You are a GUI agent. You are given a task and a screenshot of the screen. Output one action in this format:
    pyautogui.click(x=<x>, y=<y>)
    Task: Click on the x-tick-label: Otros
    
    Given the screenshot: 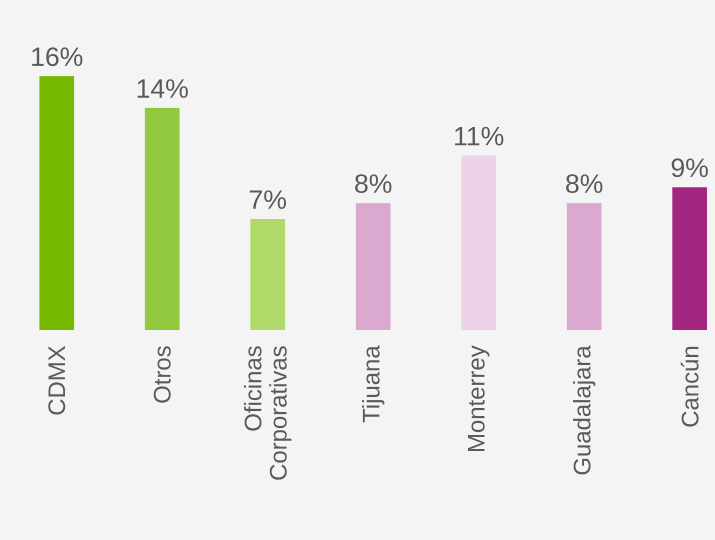 What is the action you would take?
    pyautogui.click(x=162, y=374)
    